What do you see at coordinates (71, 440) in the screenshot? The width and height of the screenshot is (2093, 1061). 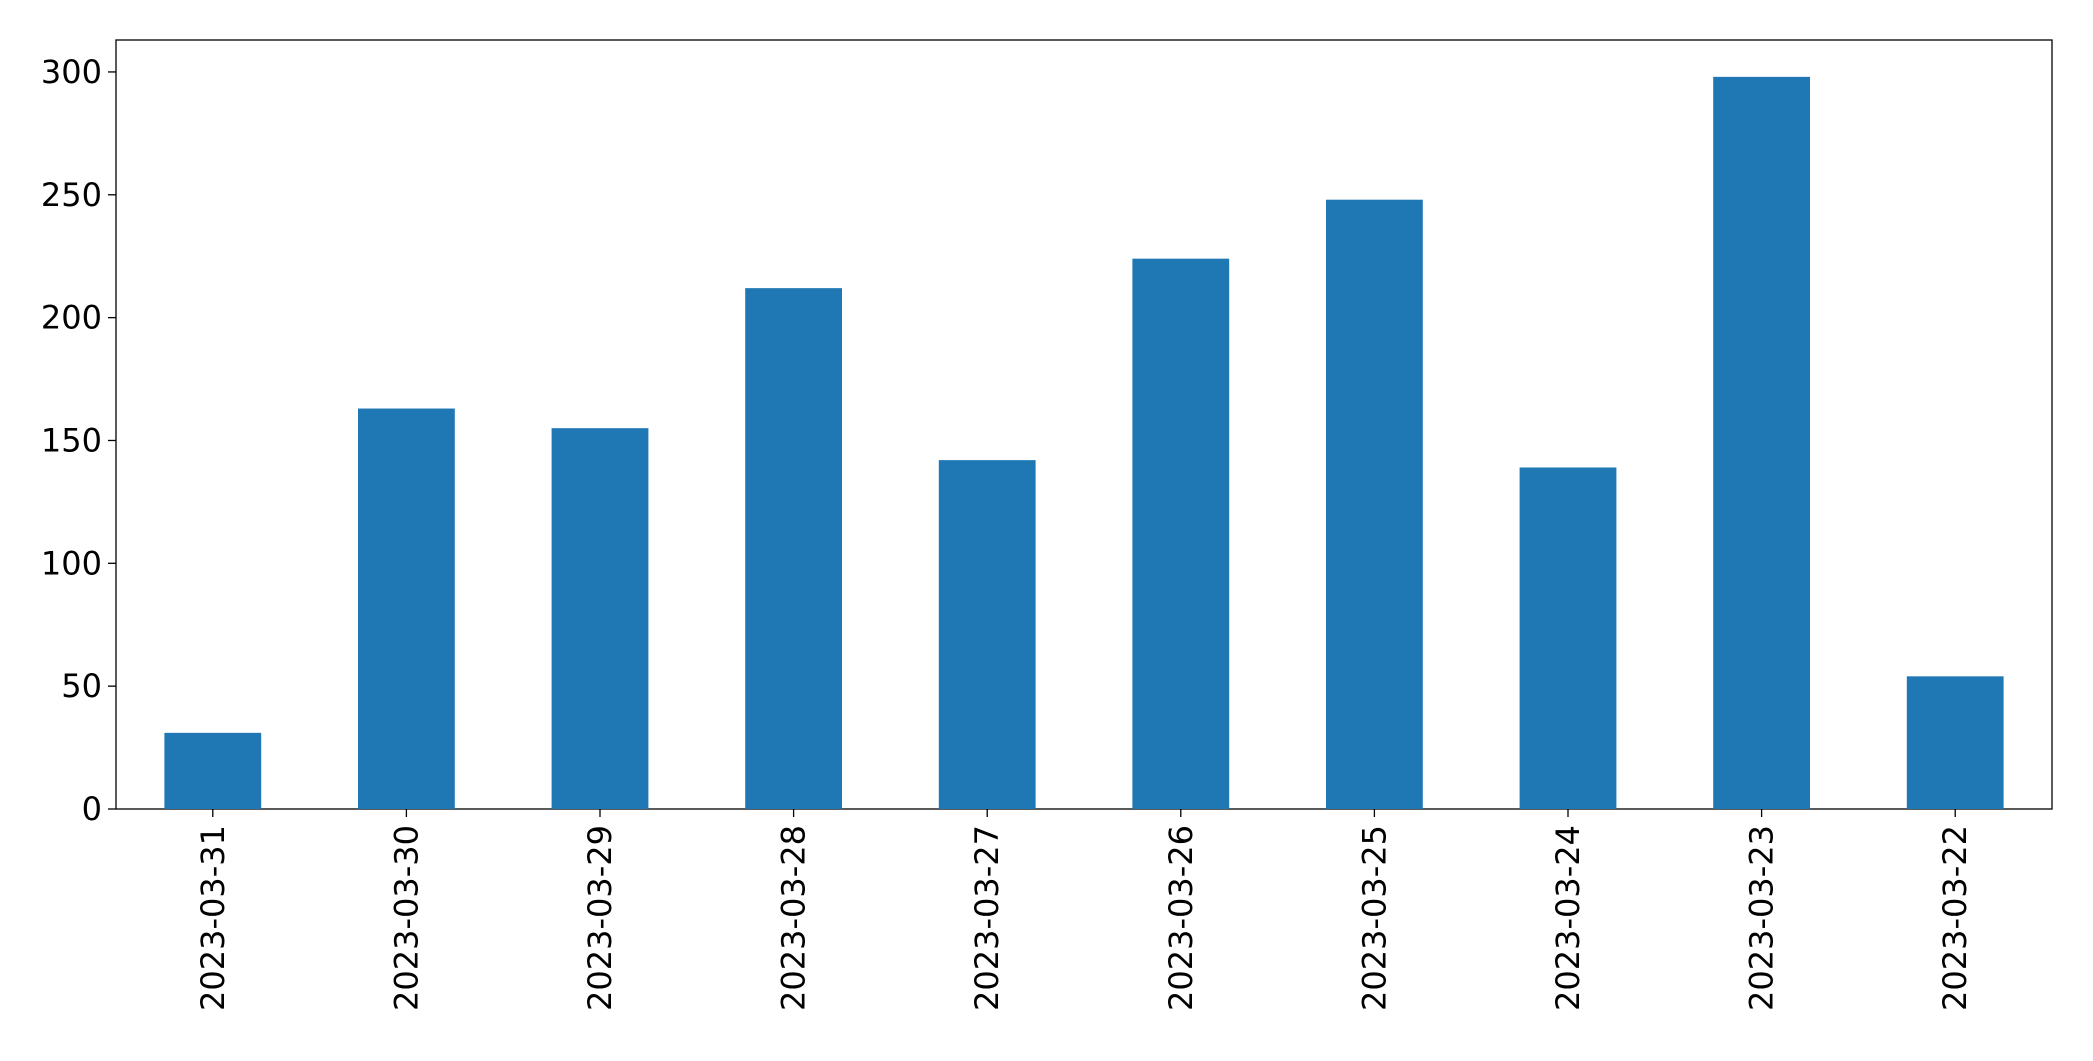 I see `y-tick-label: 150` at bounding box center [71, 440].